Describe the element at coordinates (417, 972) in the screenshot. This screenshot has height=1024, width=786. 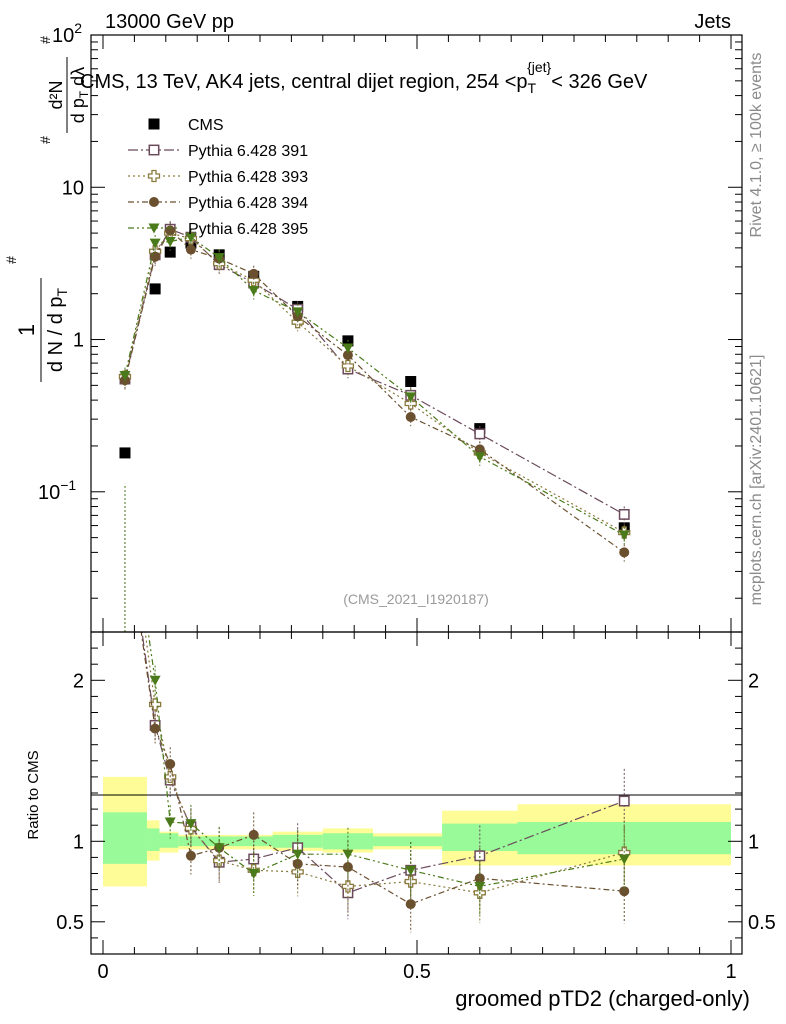
I see `x-tick-label: 0.5` at that location.